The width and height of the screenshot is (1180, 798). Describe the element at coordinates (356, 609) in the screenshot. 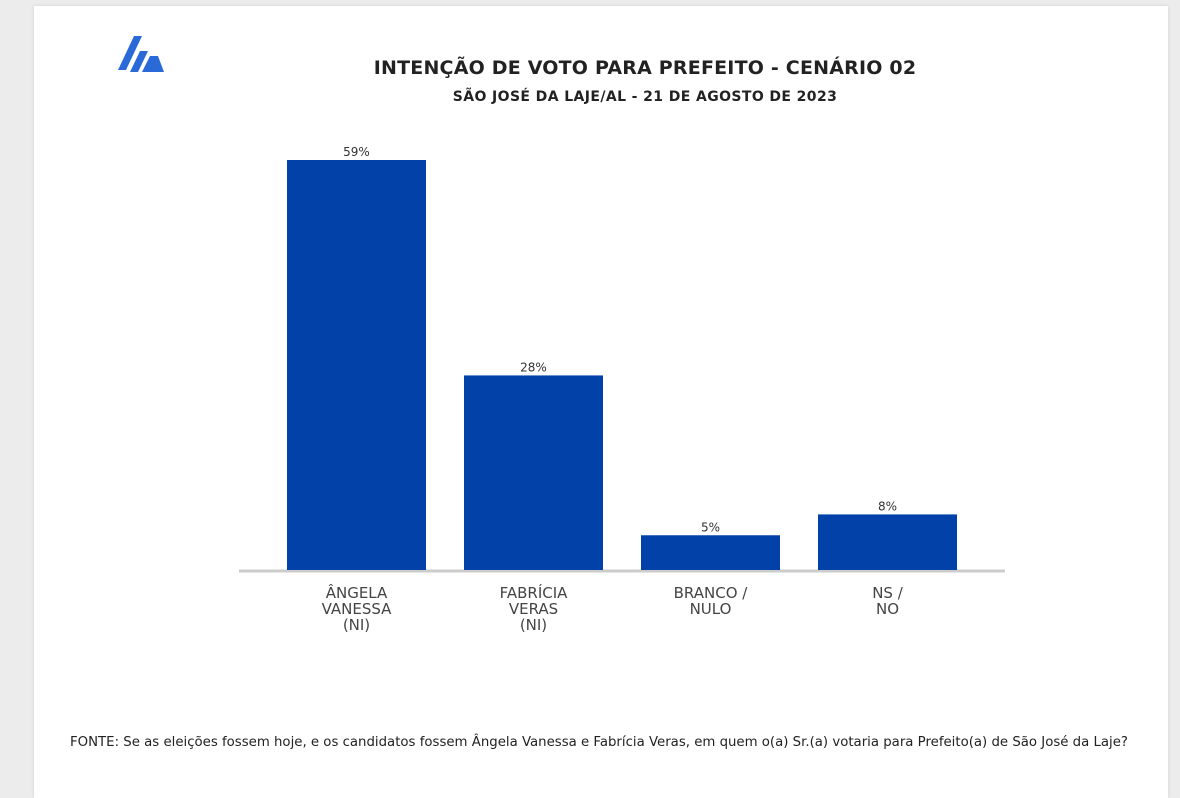

I see `x-tick-label: ÂNGELA VANESSA (NI)` at that location.